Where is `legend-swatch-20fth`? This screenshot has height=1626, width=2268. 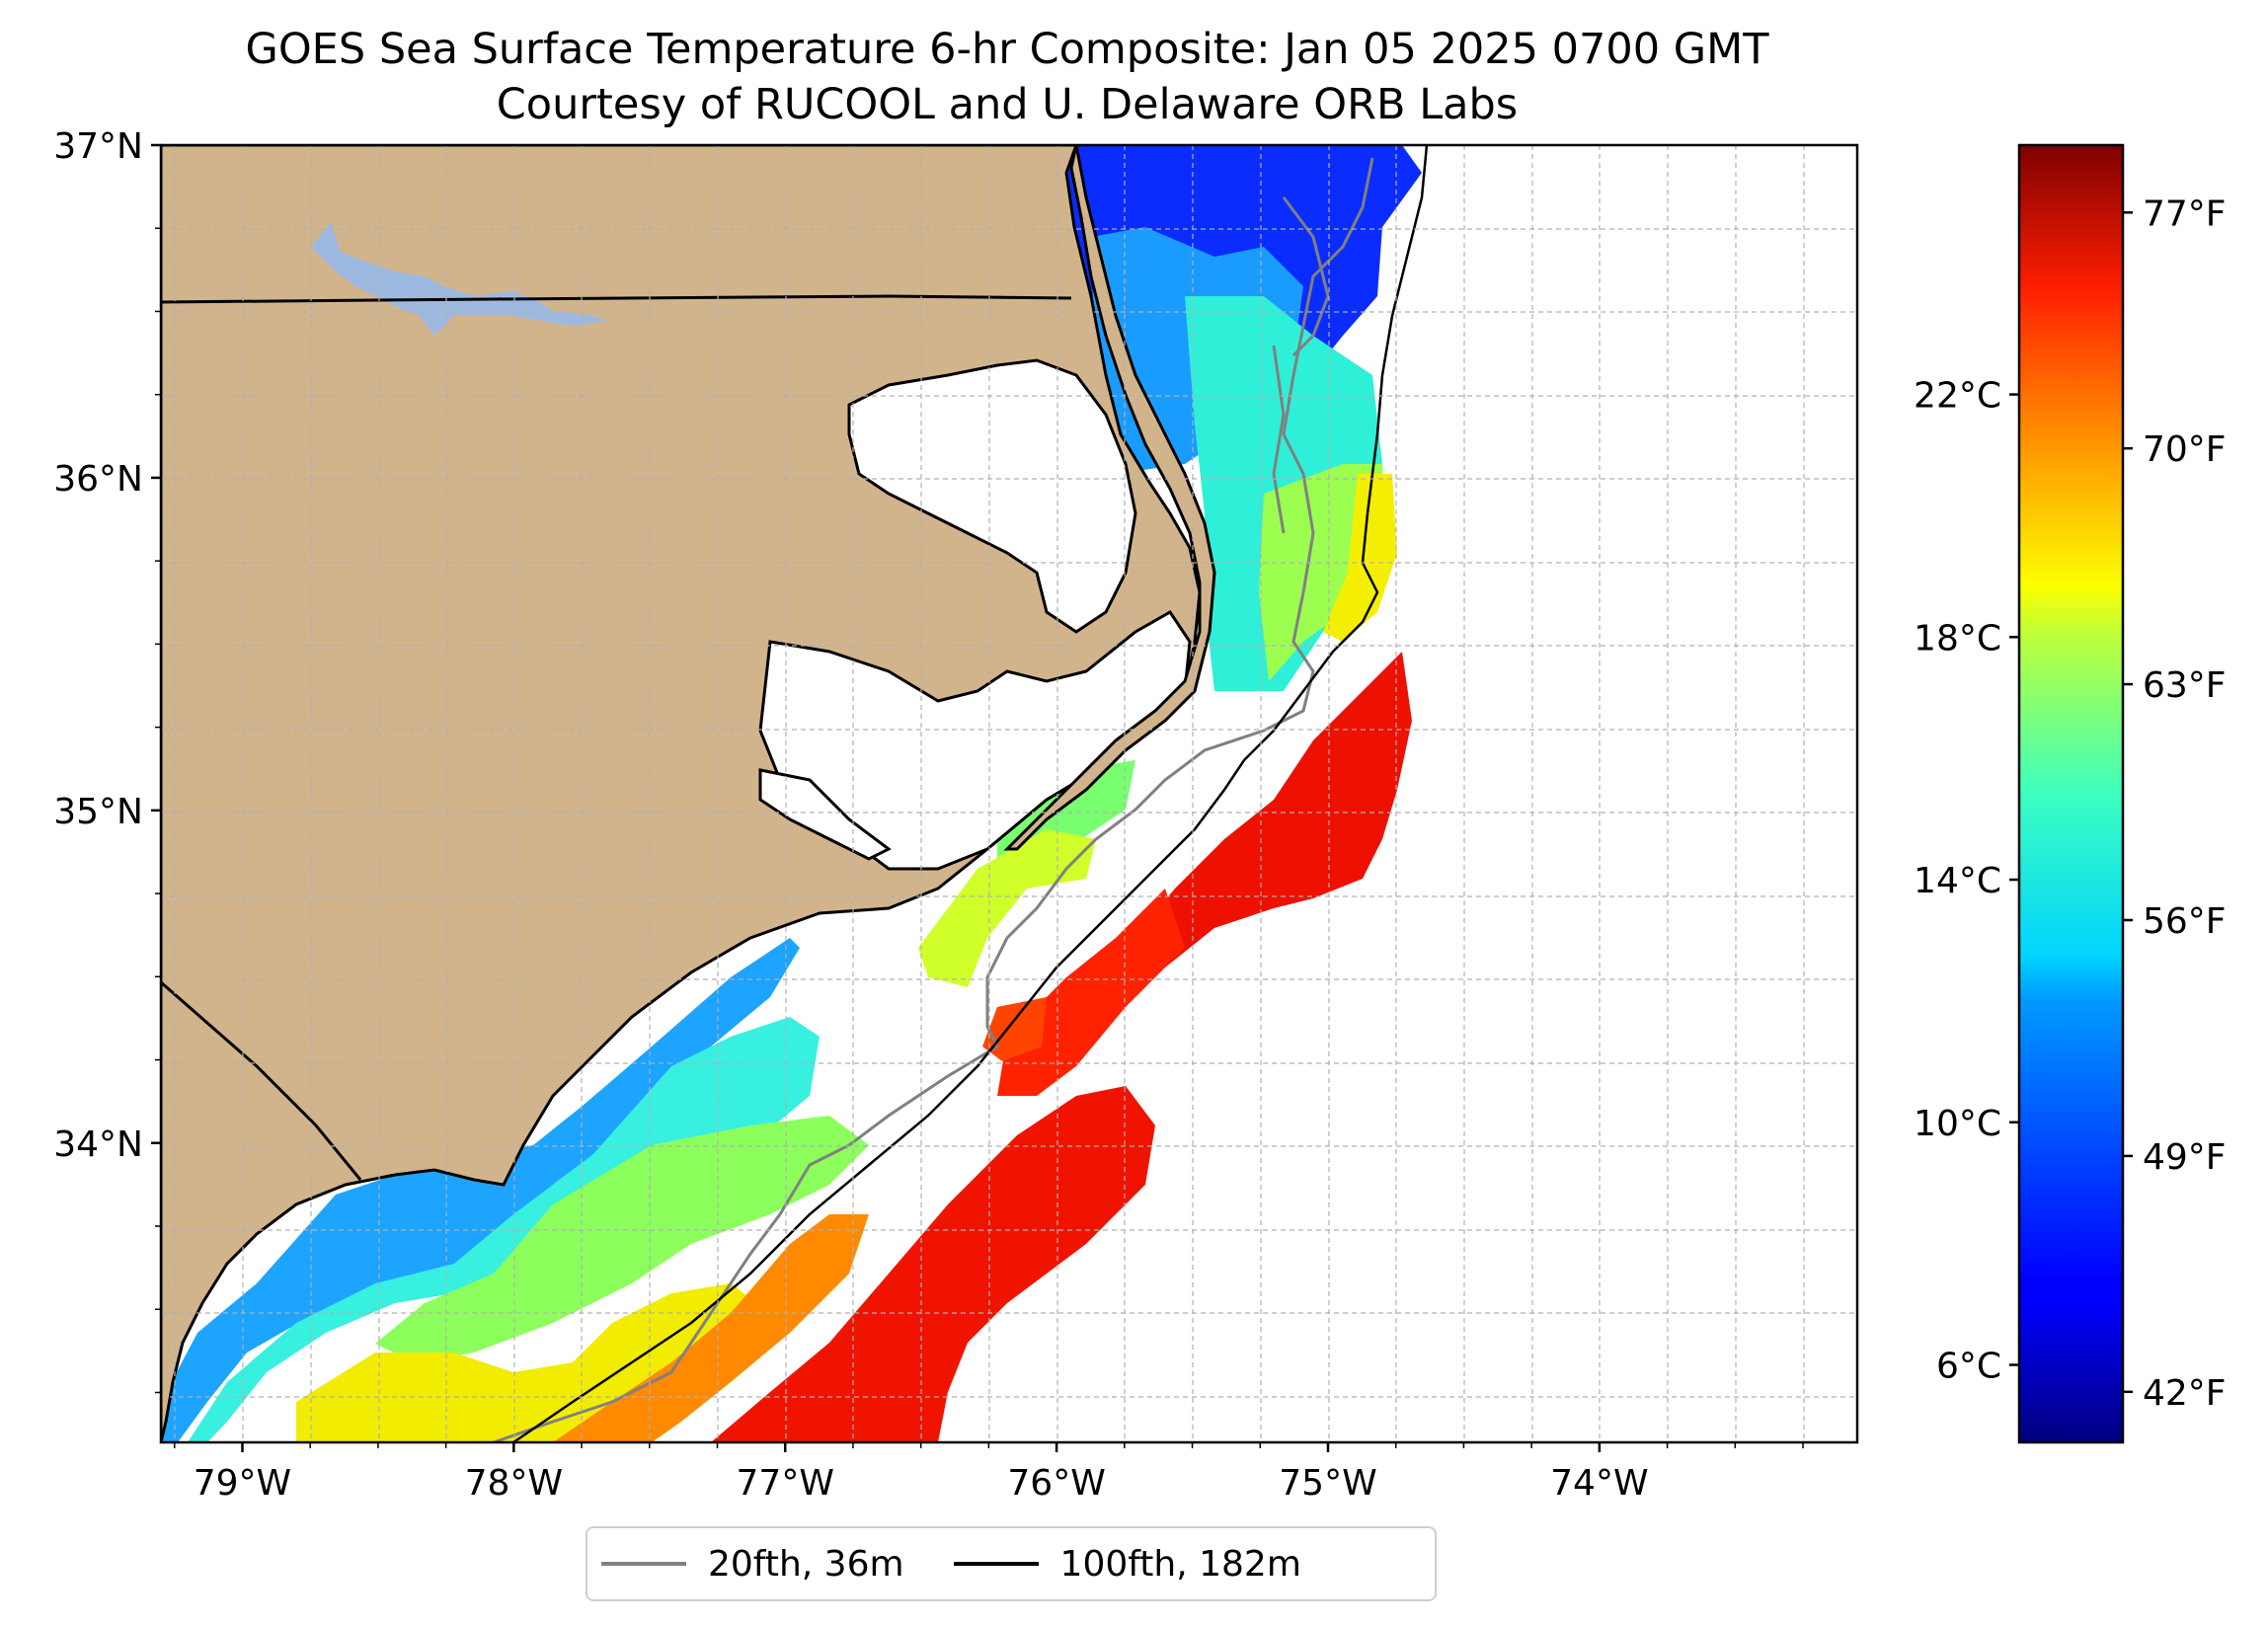 legend-swatch-20fth is located at coordinates (643, 1564).